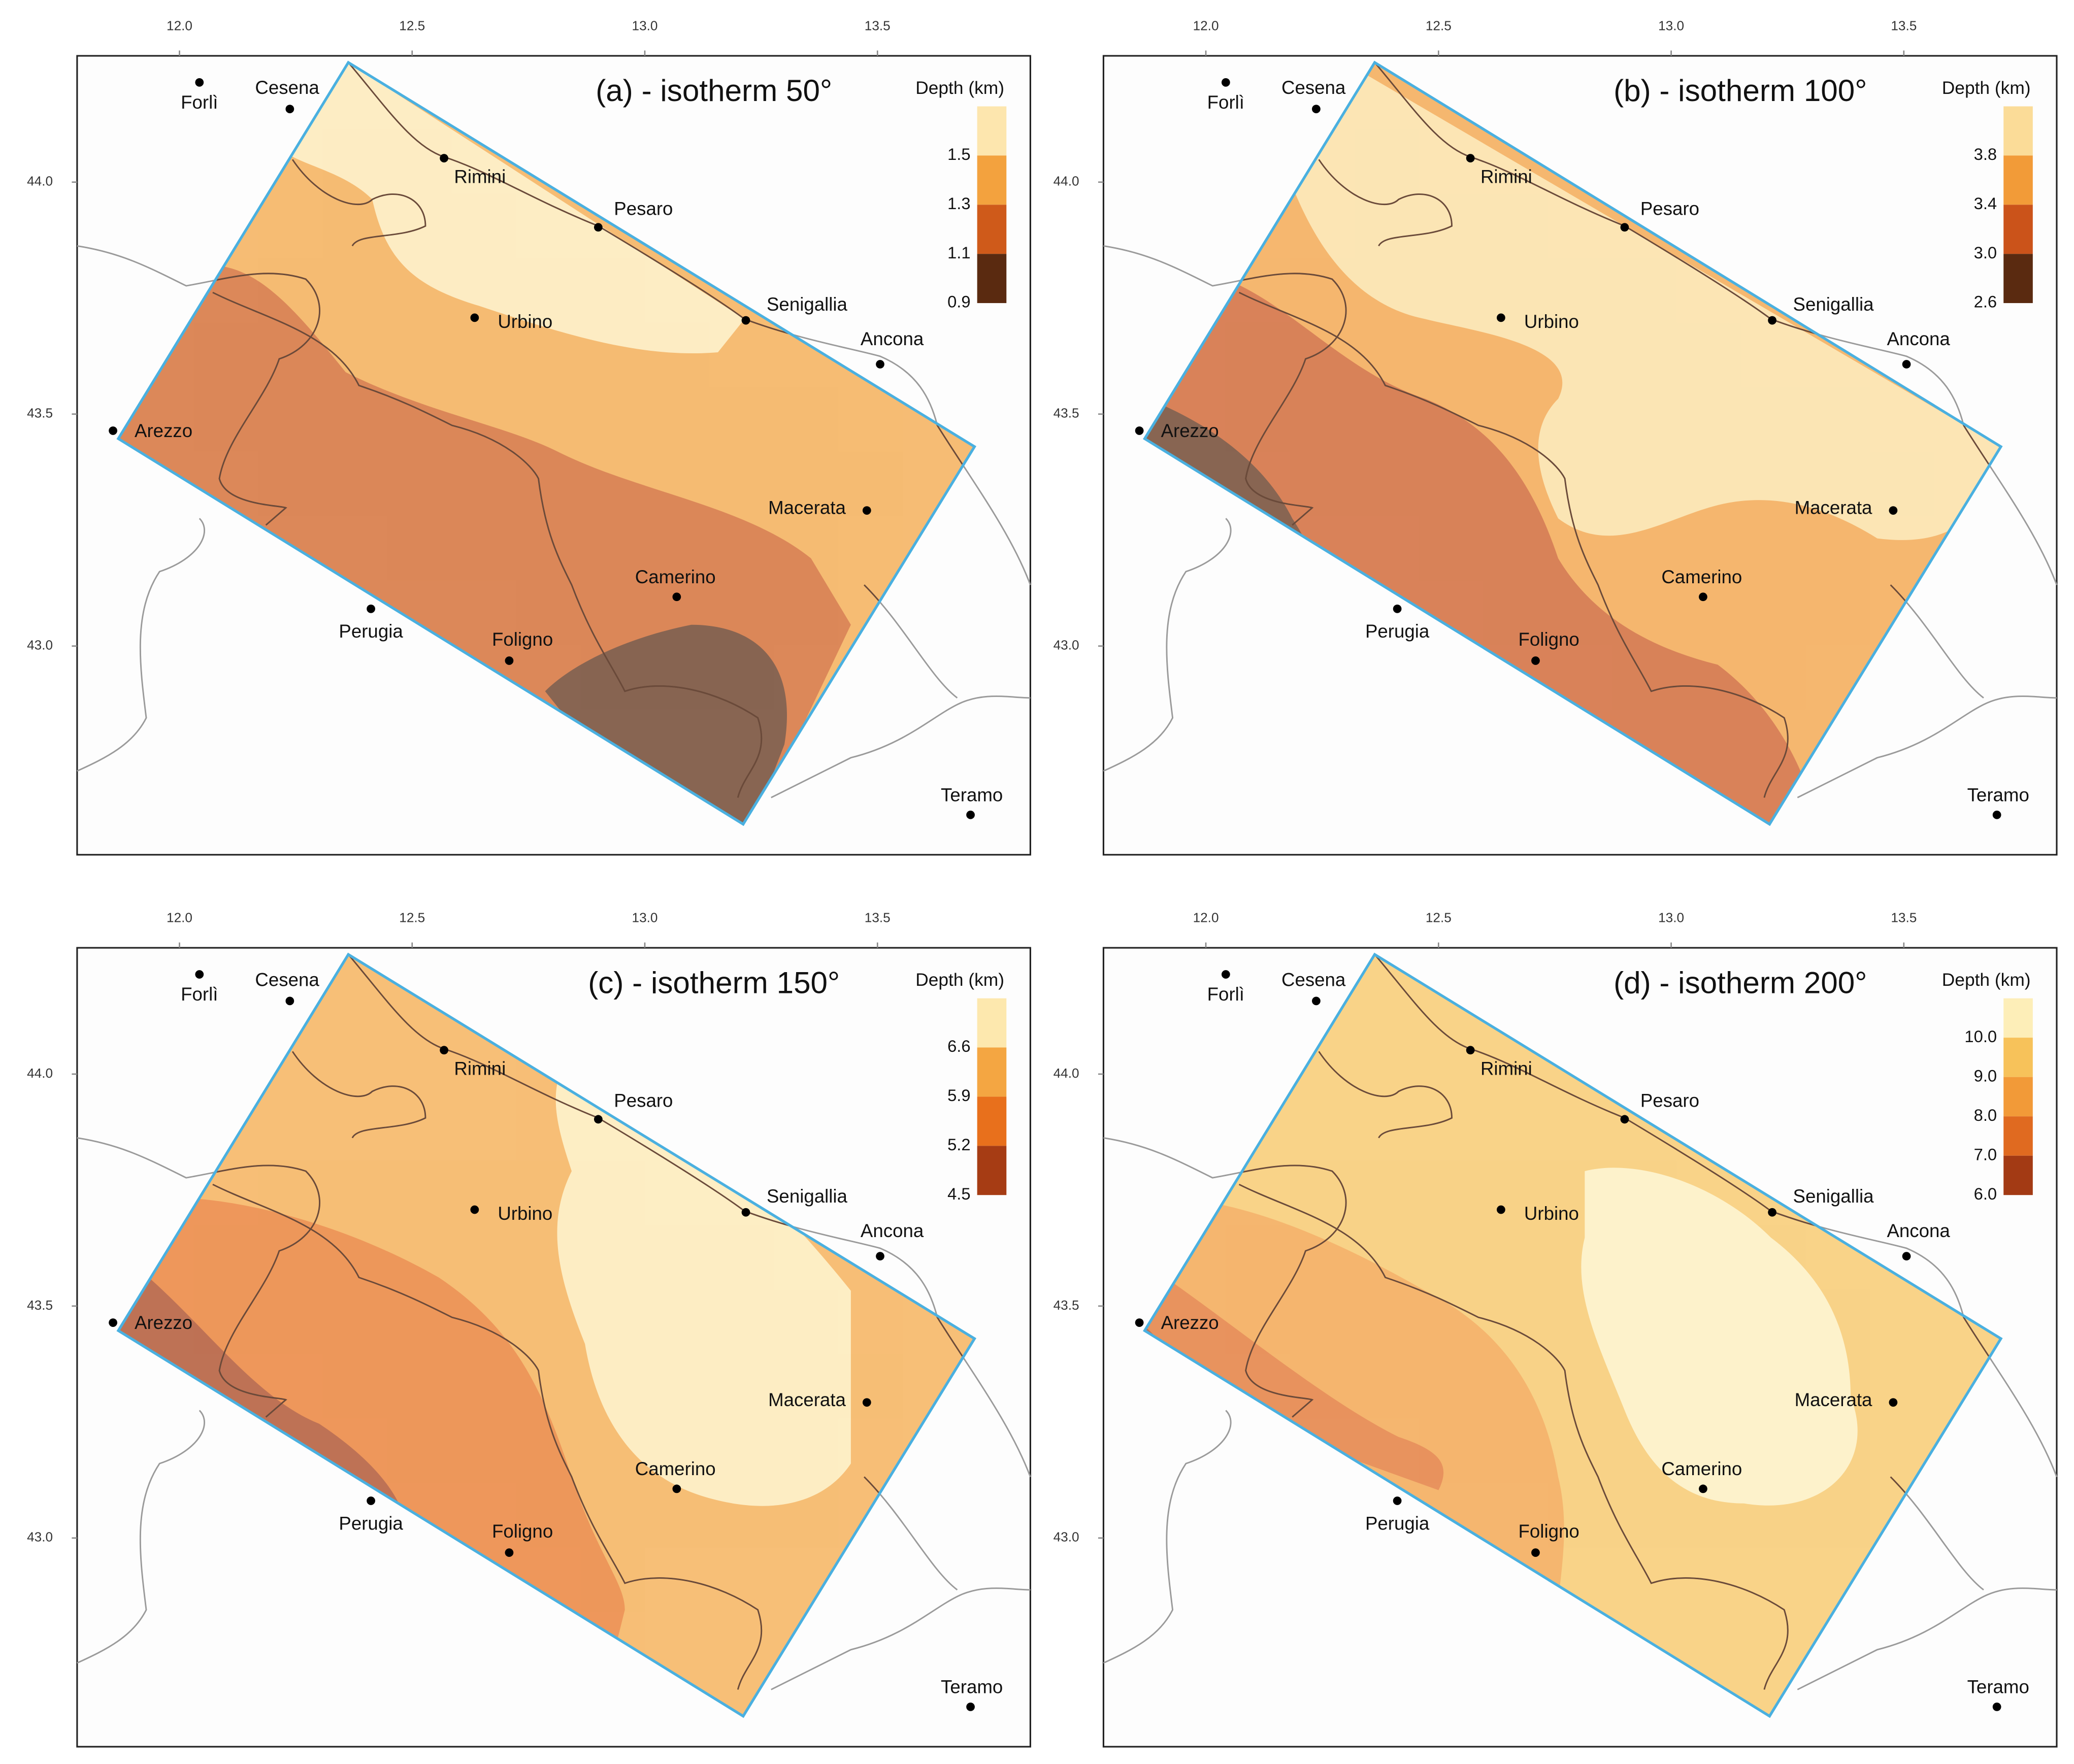 The height and width of the screenshot is (1764, 2074). What do you see at coordinates (1671, 25) in the screenshot?
I see `x-tick-label: 13.0` at bounding box center [1671, 25].